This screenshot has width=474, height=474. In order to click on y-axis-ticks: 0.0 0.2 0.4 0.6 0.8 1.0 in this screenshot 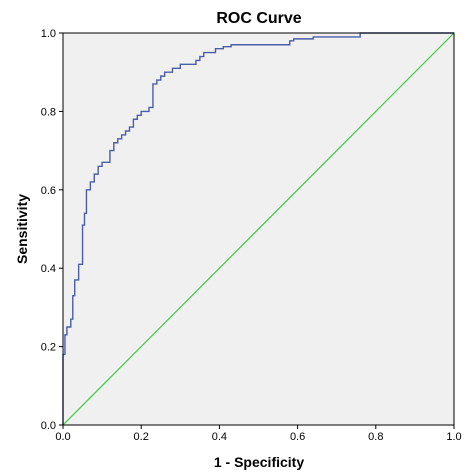, I will do `click(52, 230)`.